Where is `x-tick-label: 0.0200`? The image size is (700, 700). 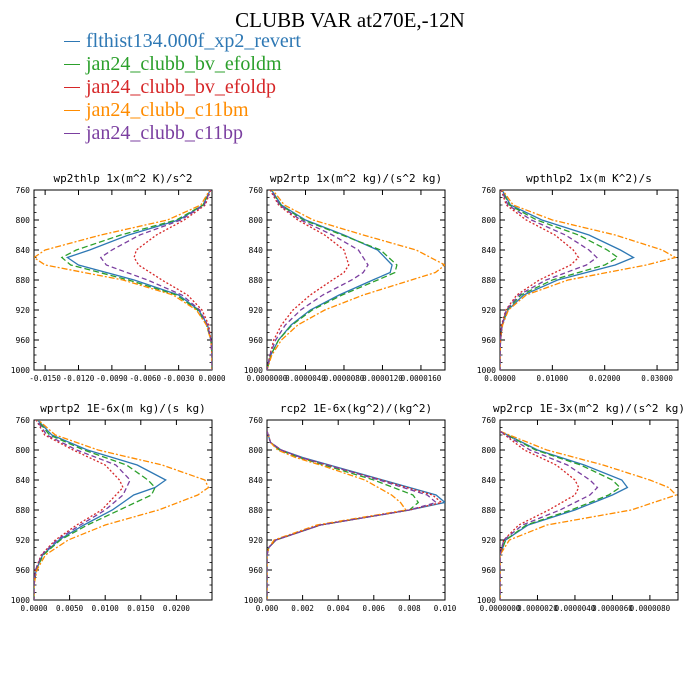
x-tick-label: 0.0200 is located at coordinates (177, 608).